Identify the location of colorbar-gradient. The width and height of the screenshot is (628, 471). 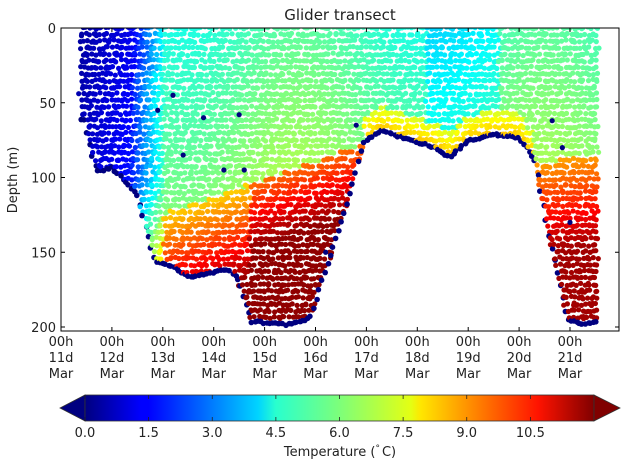
(339, 408).